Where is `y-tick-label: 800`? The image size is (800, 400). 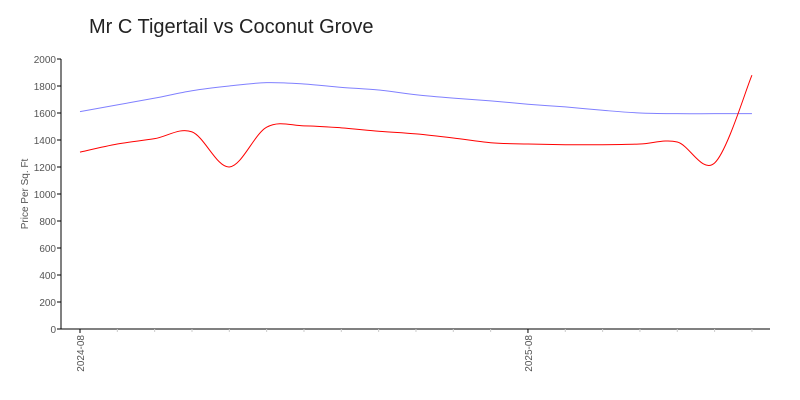 y-tick-label: 800 is located at coordinates (47, 222).